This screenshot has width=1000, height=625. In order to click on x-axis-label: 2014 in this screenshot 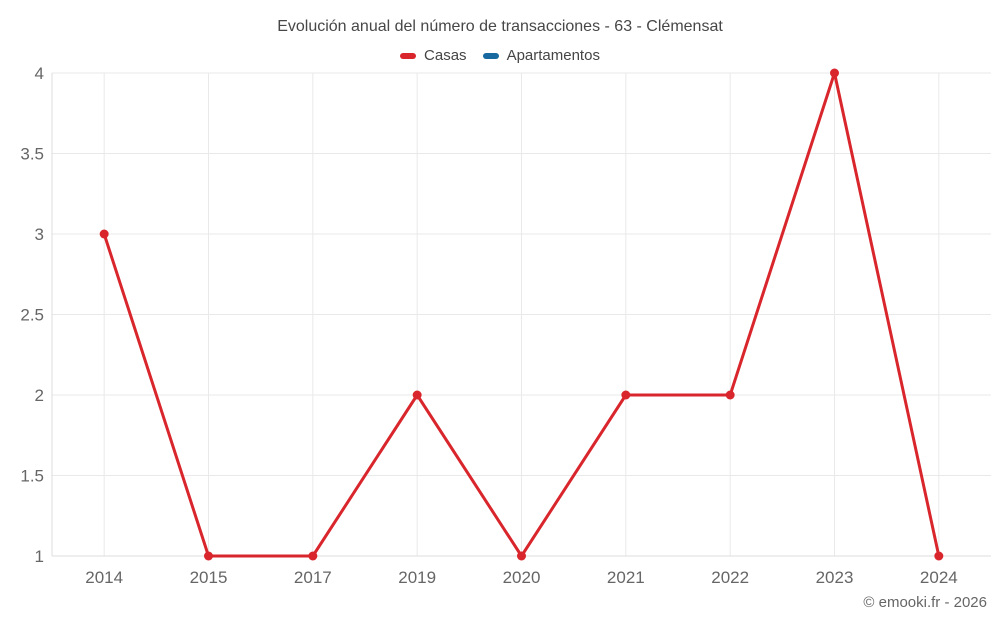, I will do `click(104, 577)`.